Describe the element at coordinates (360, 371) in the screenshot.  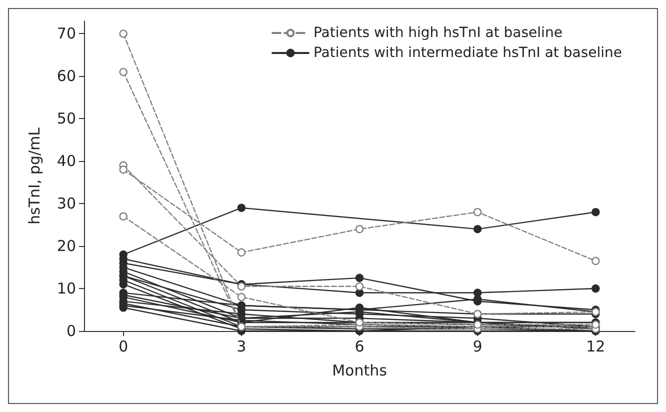
I see `x-axis-title: Months` at that location.